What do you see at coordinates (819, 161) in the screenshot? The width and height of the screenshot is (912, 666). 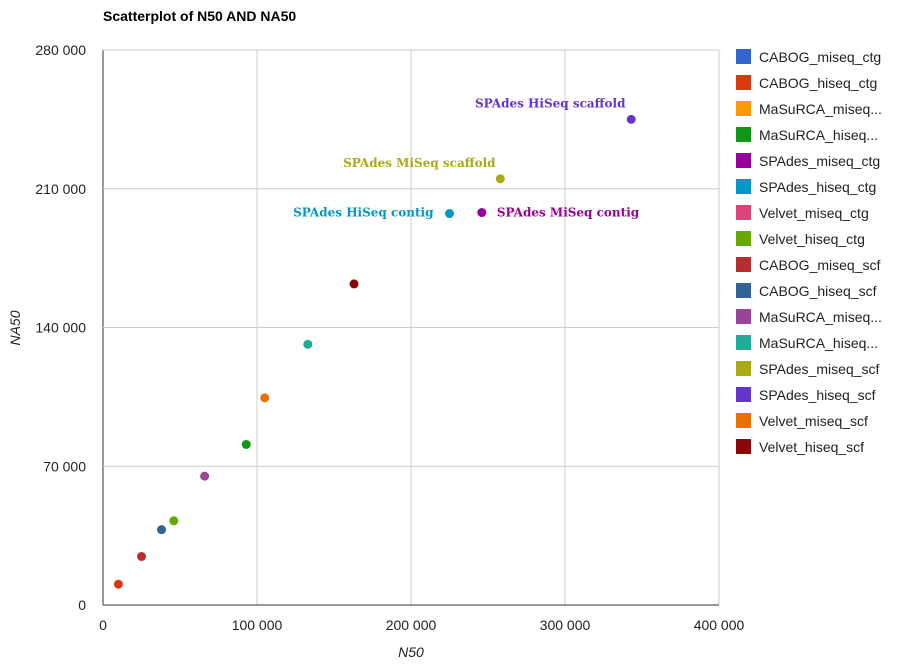 I see `legend-label: SPAdes_miseq_ctg` at bounding box center [819, 161].